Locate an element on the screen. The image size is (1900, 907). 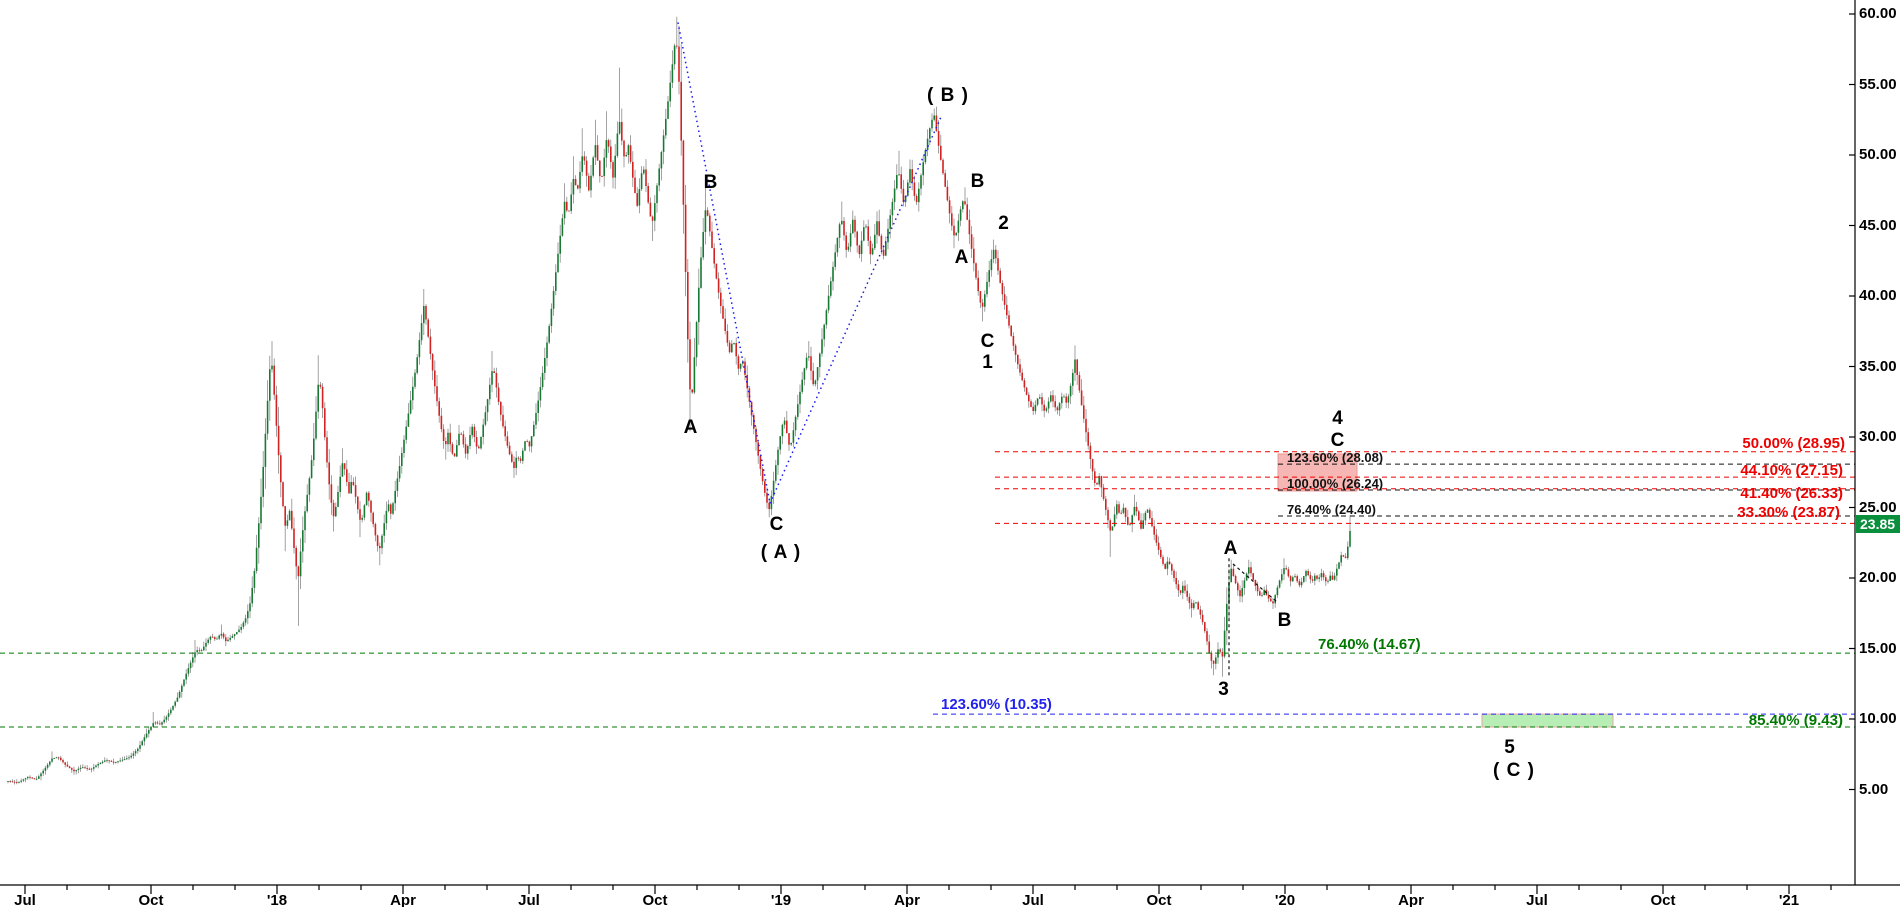
y-axis-label: 35.00 is located at coordinates (1878, 366).